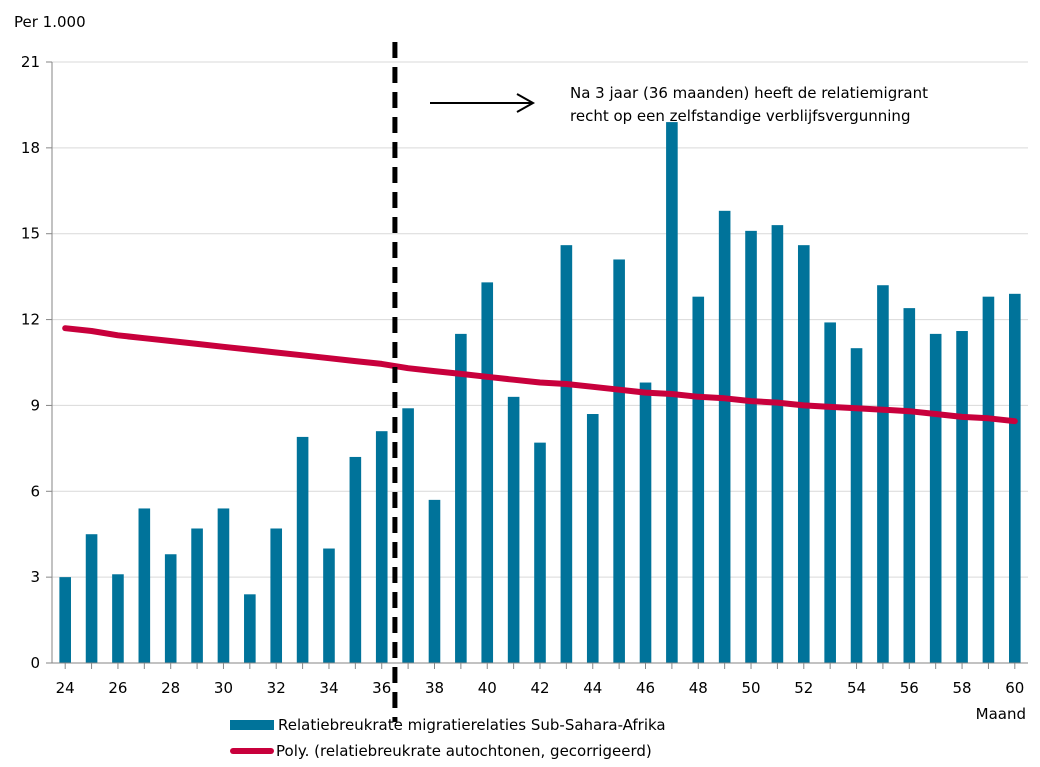 The width and height of the screenshot is (1040, 767). I want to click on trend-series, so click(540, 375).